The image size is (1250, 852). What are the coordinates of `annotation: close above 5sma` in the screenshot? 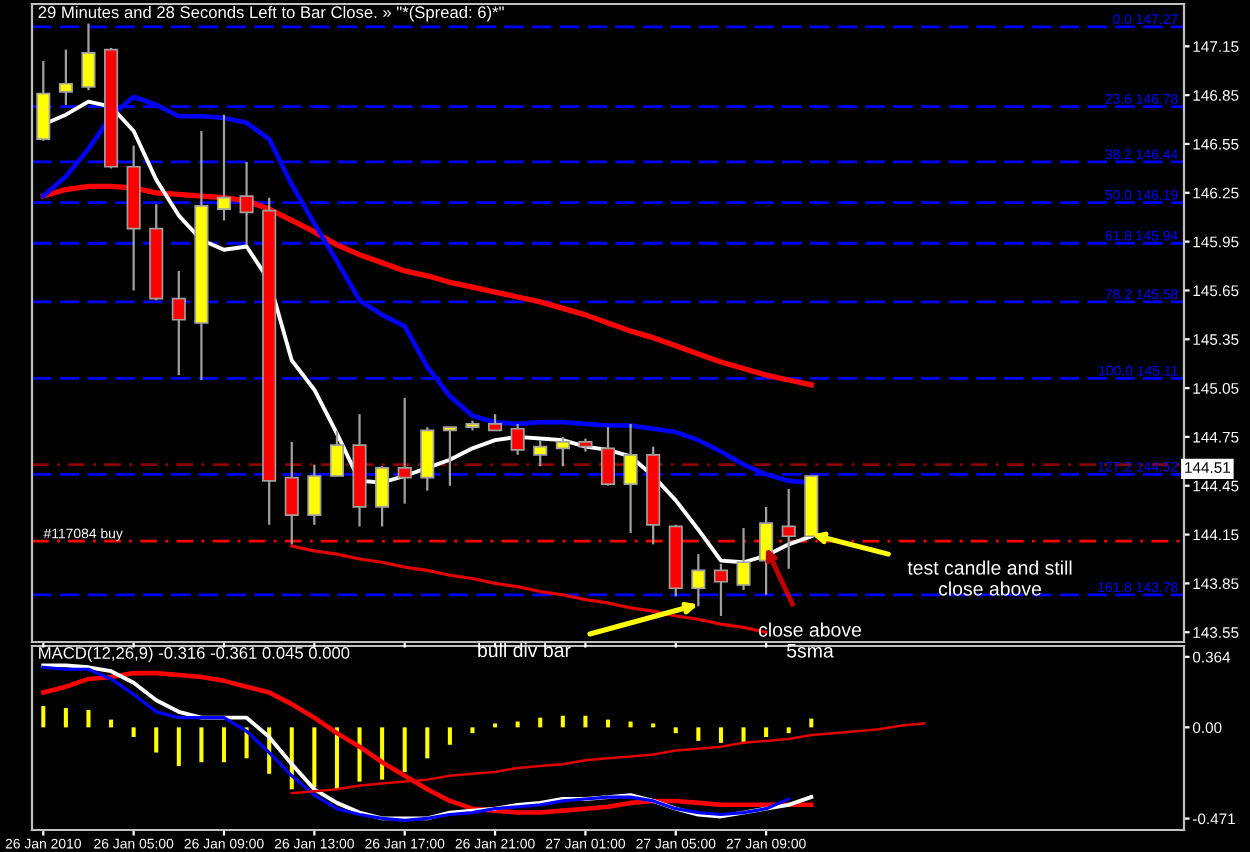 It's located at (810, 640).